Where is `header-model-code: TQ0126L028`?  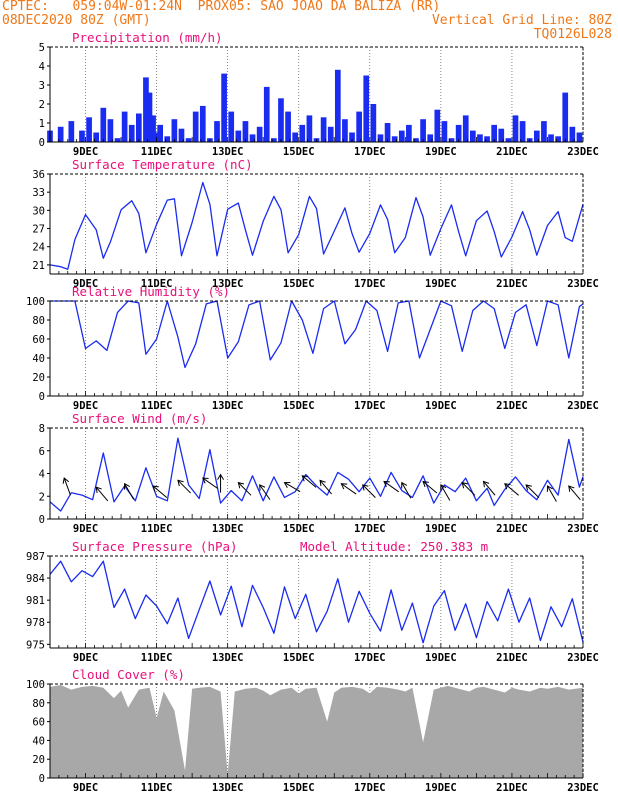
header-model-code: TQ0126L028 is located at coordinates (572, 34).